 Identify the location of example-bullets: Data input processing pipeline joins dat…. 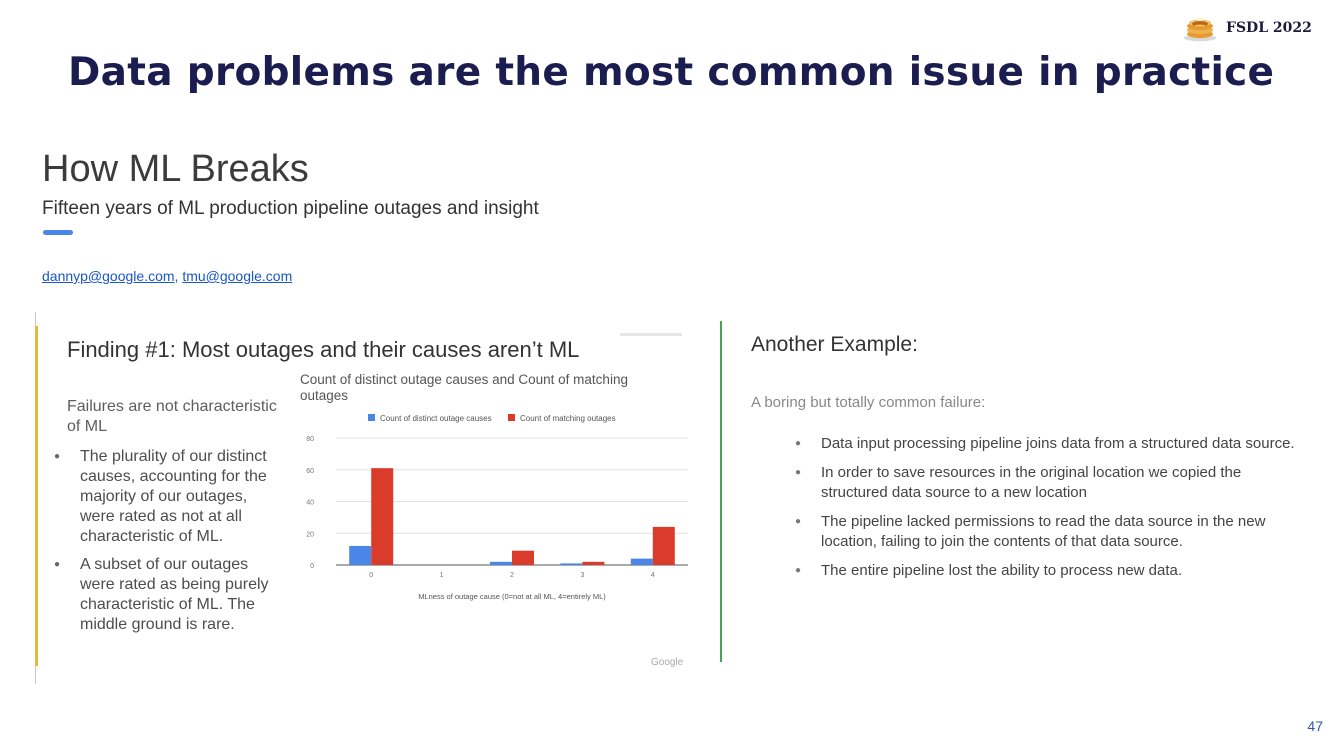
(1048, 512).